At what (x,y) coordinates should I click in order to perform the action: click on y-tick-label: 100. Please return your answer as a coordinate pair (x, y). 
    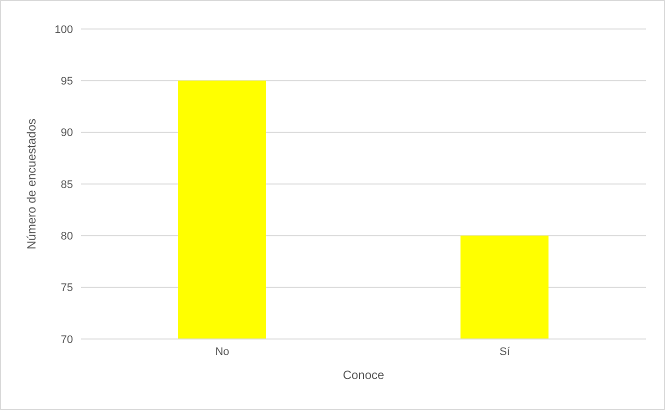
    Looking at the image, I should click on (63, 30).